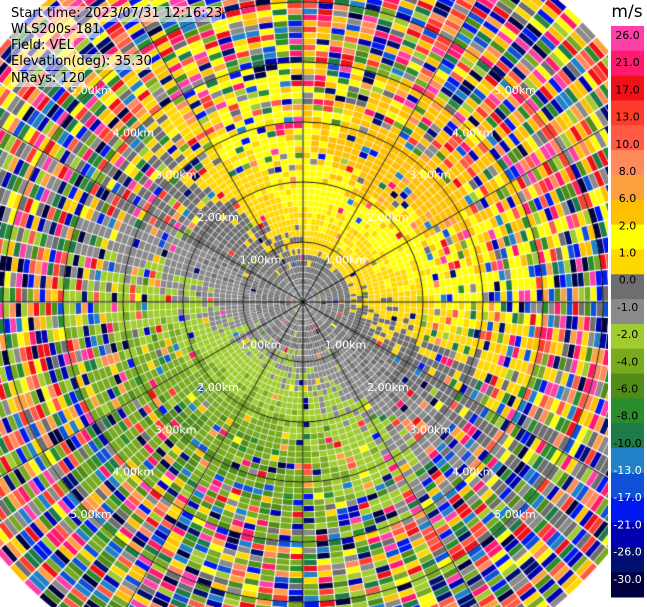 The image size is (647, 607). I want to click on colorbar-tick-label: 10.0, so click(627, 144).